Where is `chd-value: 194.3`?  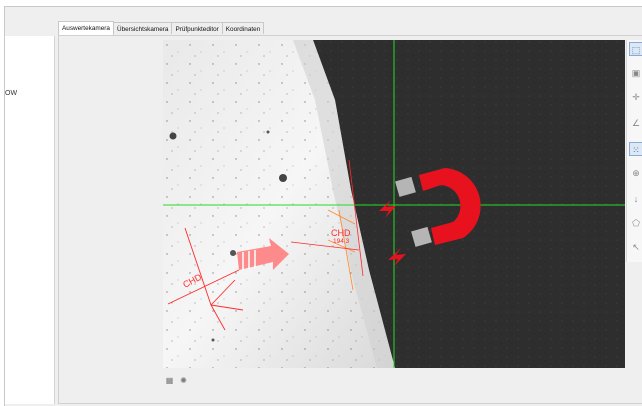
chd-value: 194.3 is located at coordinates (341, 241).